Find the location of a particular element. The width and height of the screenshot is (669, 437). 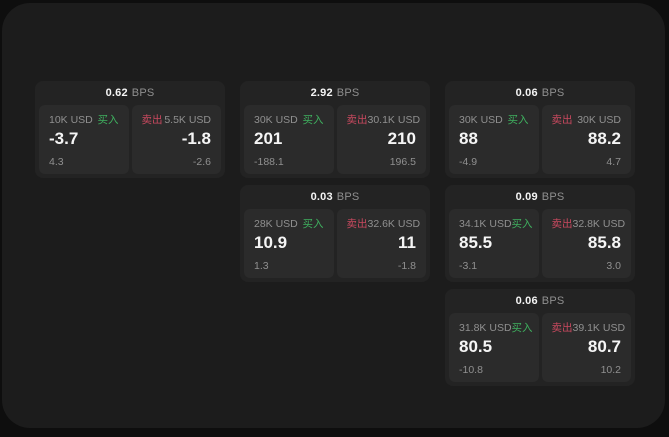

sell-price: 210 is located at coordinates (401, 138).